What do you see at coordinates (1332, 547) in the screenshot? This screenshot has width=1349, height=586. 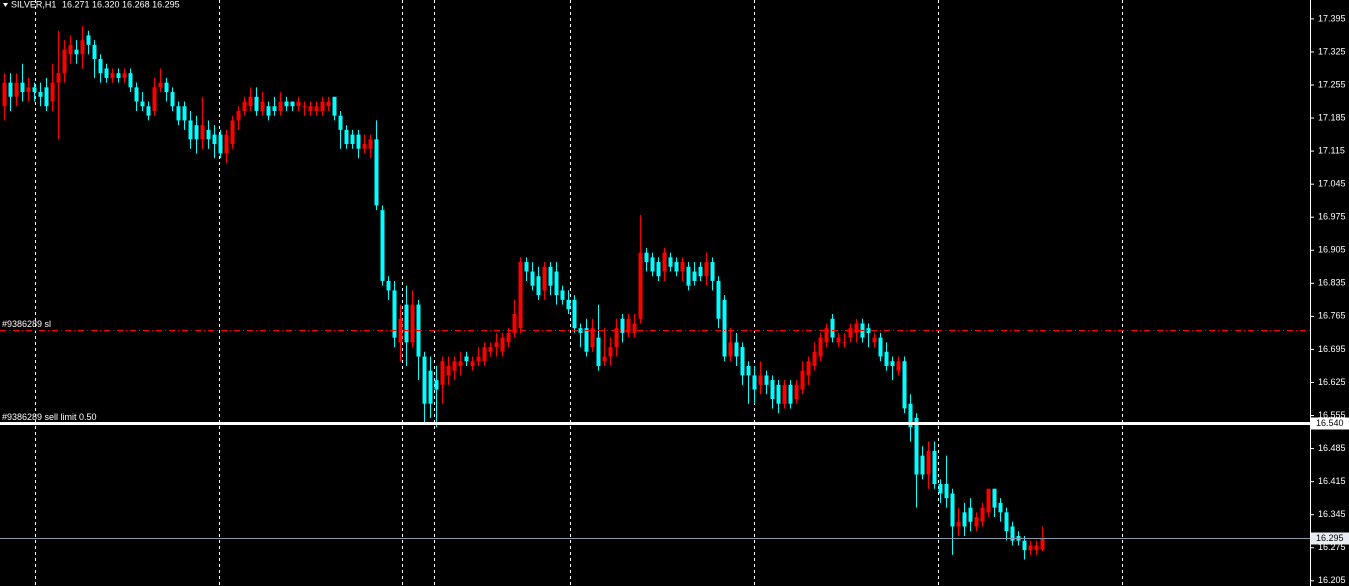 I see `y-tick-label: 16.275` at bounding box center [1332, 547].